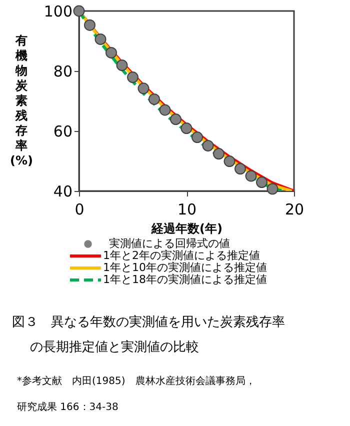  What do you see at coordinates (79, 209) in the screenshot?
I see `x-tick-label: 0` at bounding box center [79, 209].